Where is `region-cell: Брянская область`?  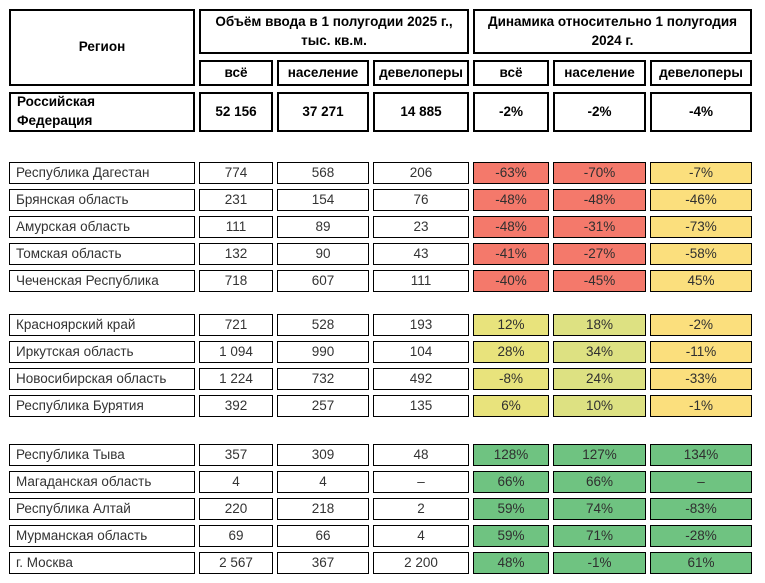 region-cell: Брянская область is located at coordinates (102, 200).